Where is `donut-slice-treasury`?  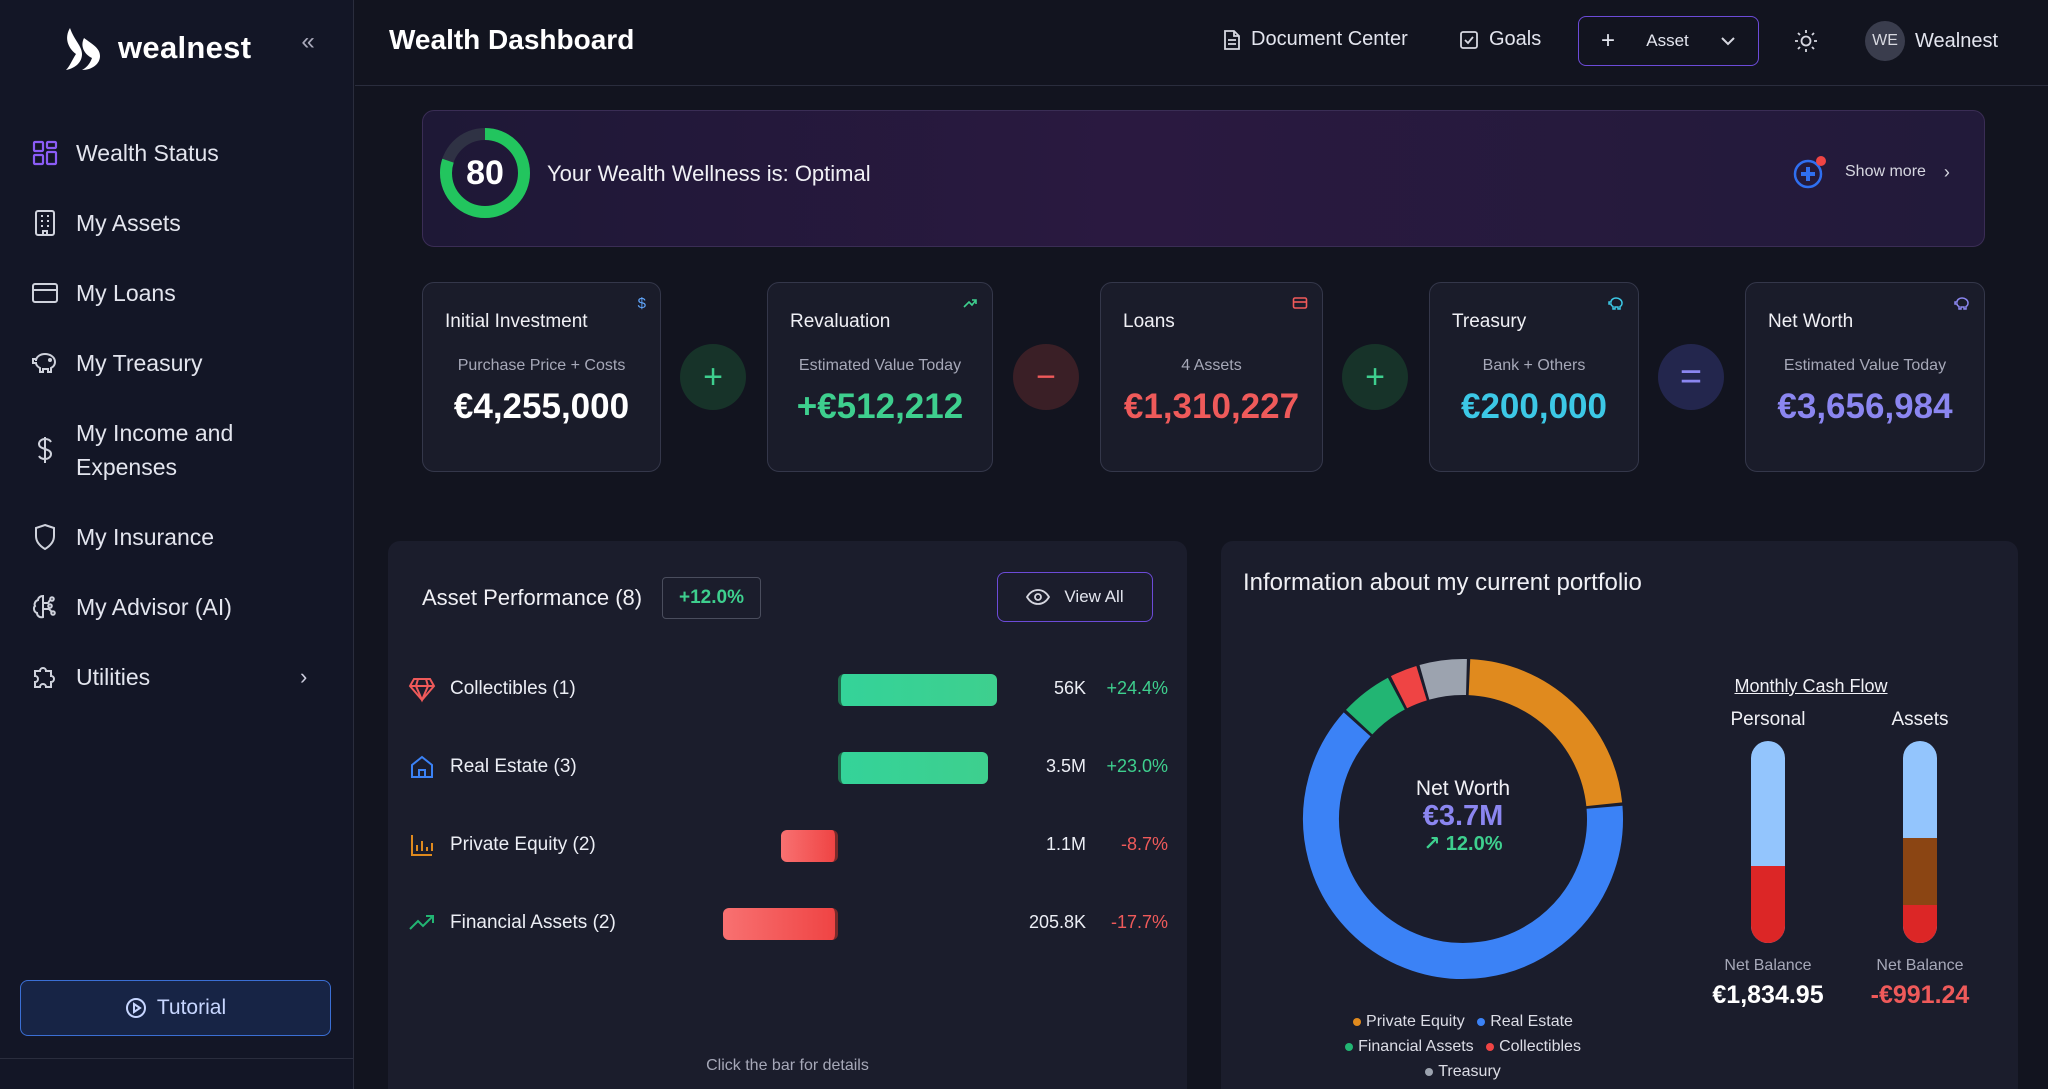
donut-slice-treasury is located at coordinates (1443, 679).